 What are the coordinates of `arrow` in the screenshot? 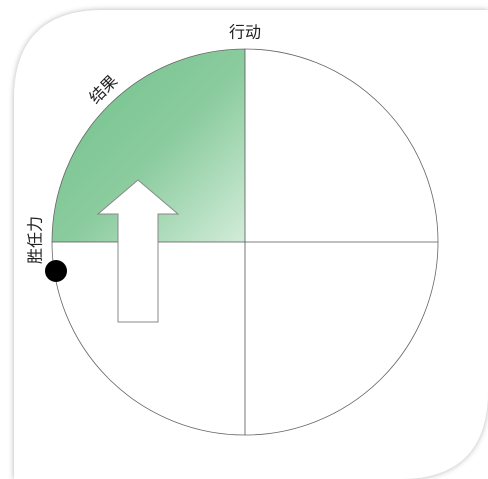 It's located at (138, 251).